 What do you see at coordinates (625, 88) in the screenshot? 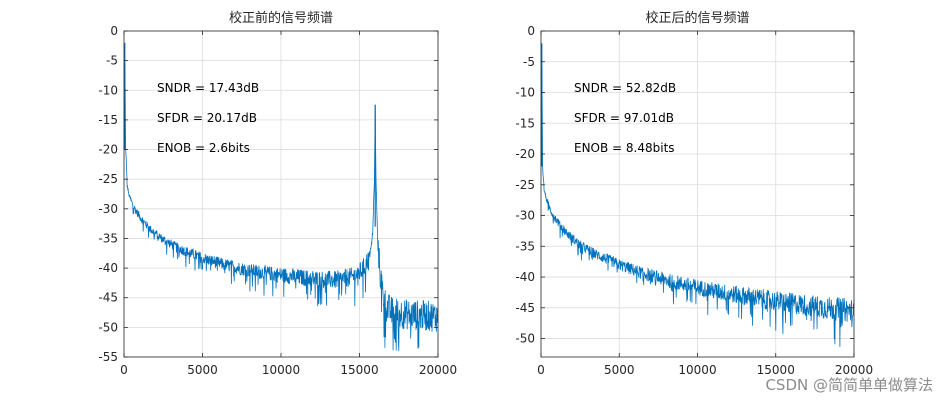
I see `annotation-sndr: SNDR = 52.82dB` at bounding box center [625, 88].